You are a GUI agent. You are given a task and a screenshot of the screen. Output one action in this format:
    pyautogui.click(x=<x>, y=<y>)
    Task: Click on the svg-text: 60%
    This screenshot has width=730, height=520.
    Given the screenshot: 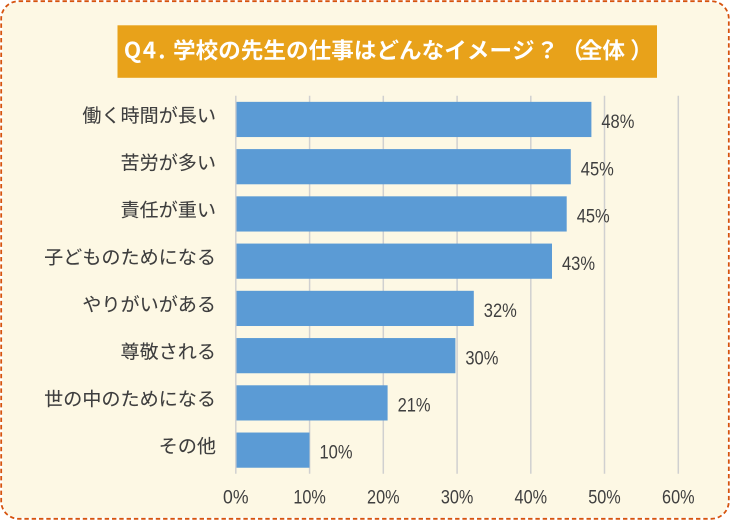 What is the action you would take?
    pyautogui.click(x=678, y=498)
    